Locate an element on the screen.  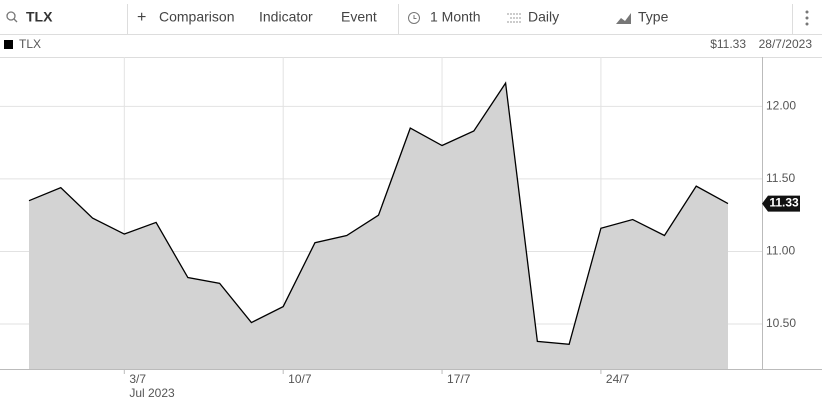
search: TLX is located at coordinates (29, 17).